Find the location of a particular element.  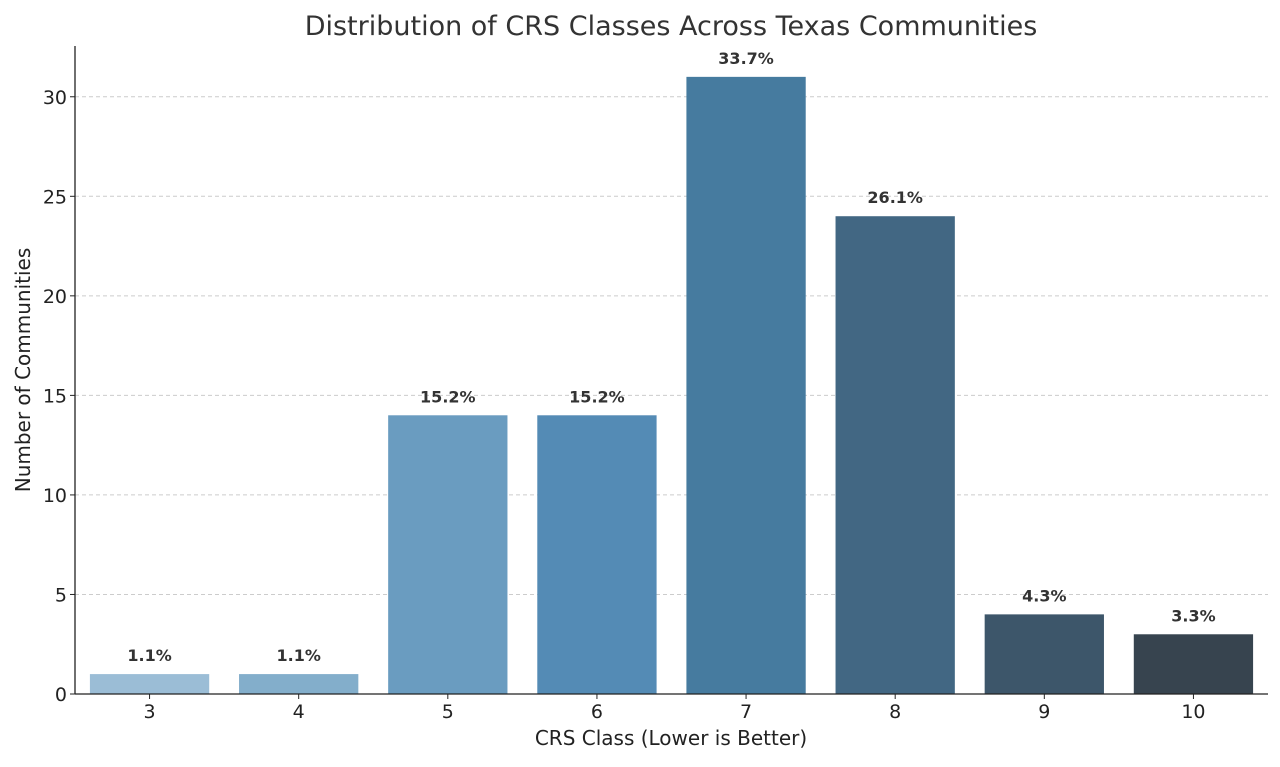

data-label: 26.1% is located at coordinates (895, 197).